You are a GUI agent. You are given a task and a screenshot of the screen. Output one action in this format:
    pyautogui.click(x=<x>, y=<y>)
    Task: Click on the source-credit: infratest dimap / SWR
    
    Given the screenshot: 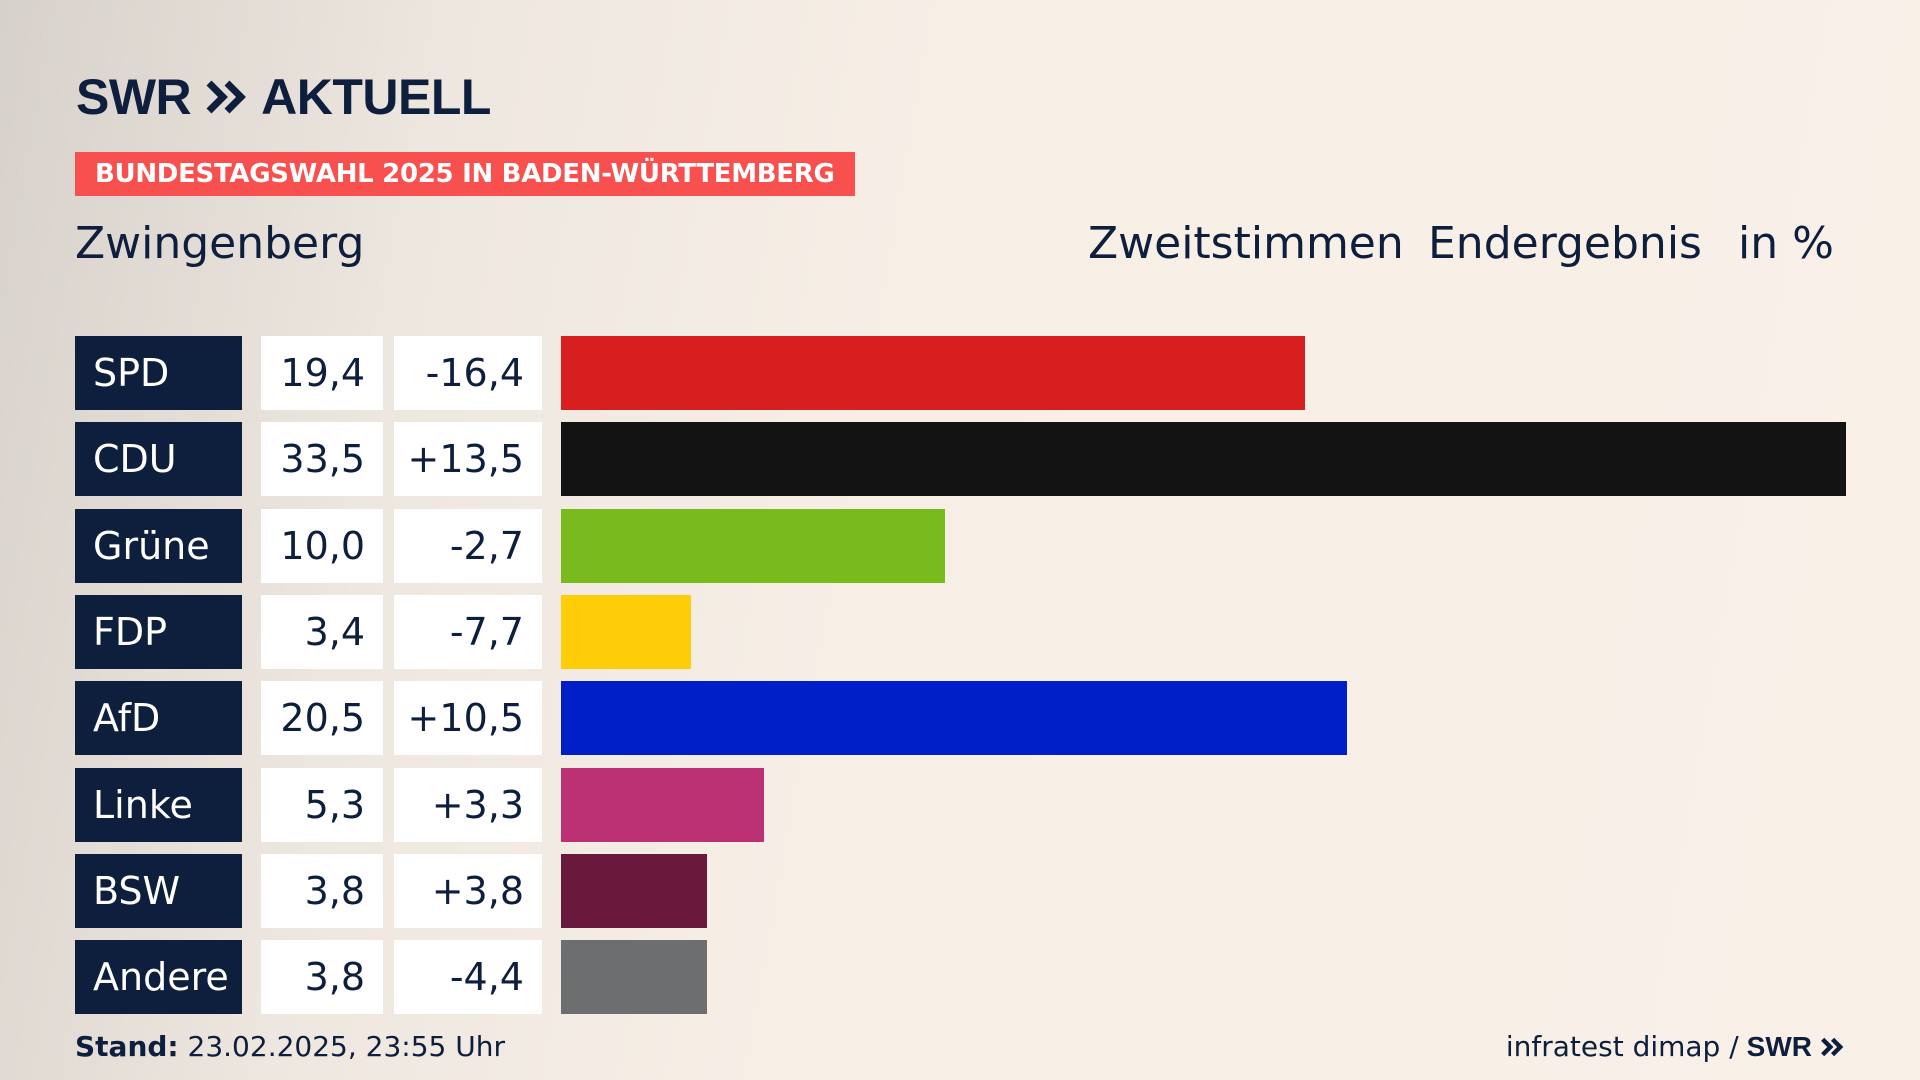 What is the action you would take?
    pyautogui.click(x=1675, y=1046)
    